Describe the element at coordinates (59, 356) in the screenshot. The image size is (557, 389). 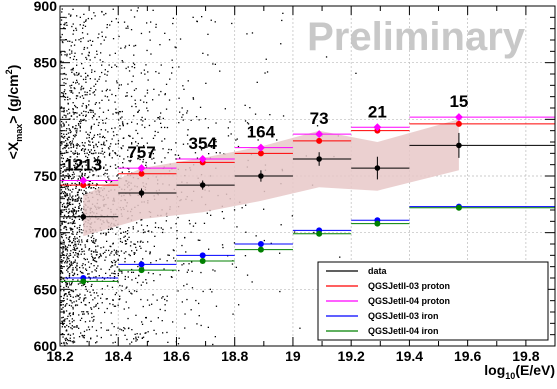
I see `x-tick-label: 18.2` at that location.